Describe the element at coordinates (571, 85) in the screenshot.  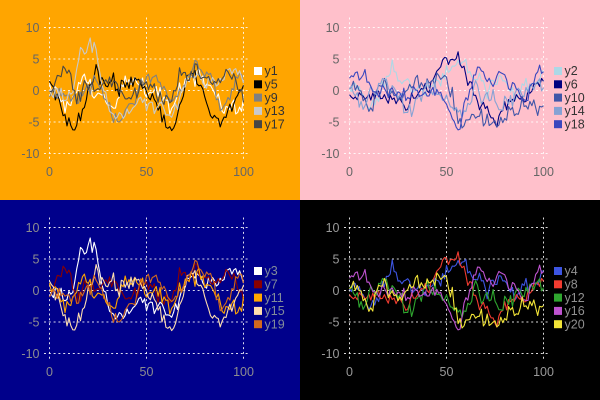
I see `svg-text: y6` at that location.